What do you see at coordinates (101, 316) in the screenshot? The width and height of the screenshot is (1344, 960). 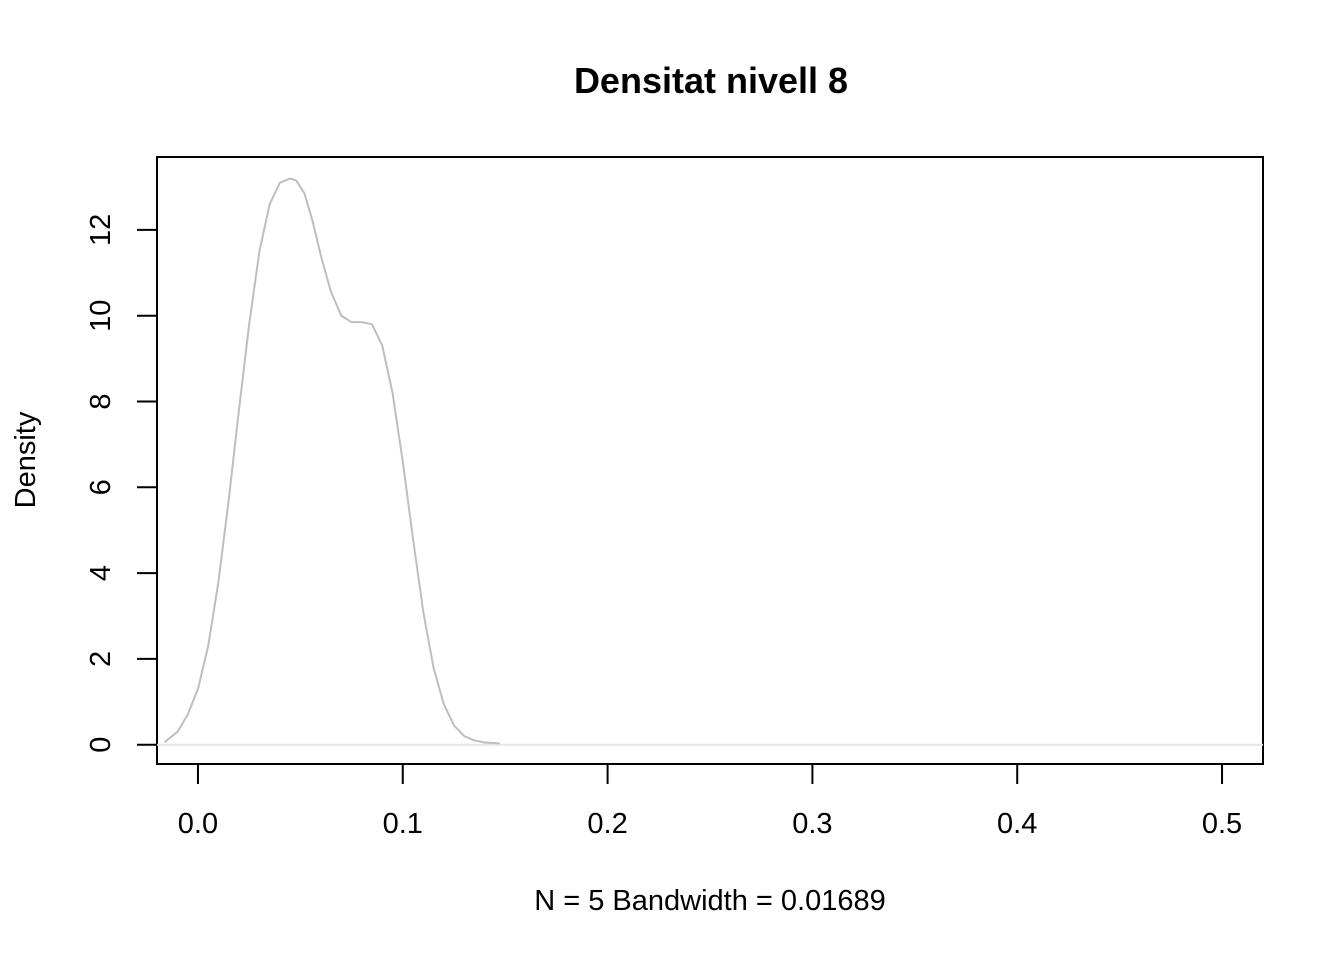 I see `y-tick-label: 10` at bounding box center [101, 316].